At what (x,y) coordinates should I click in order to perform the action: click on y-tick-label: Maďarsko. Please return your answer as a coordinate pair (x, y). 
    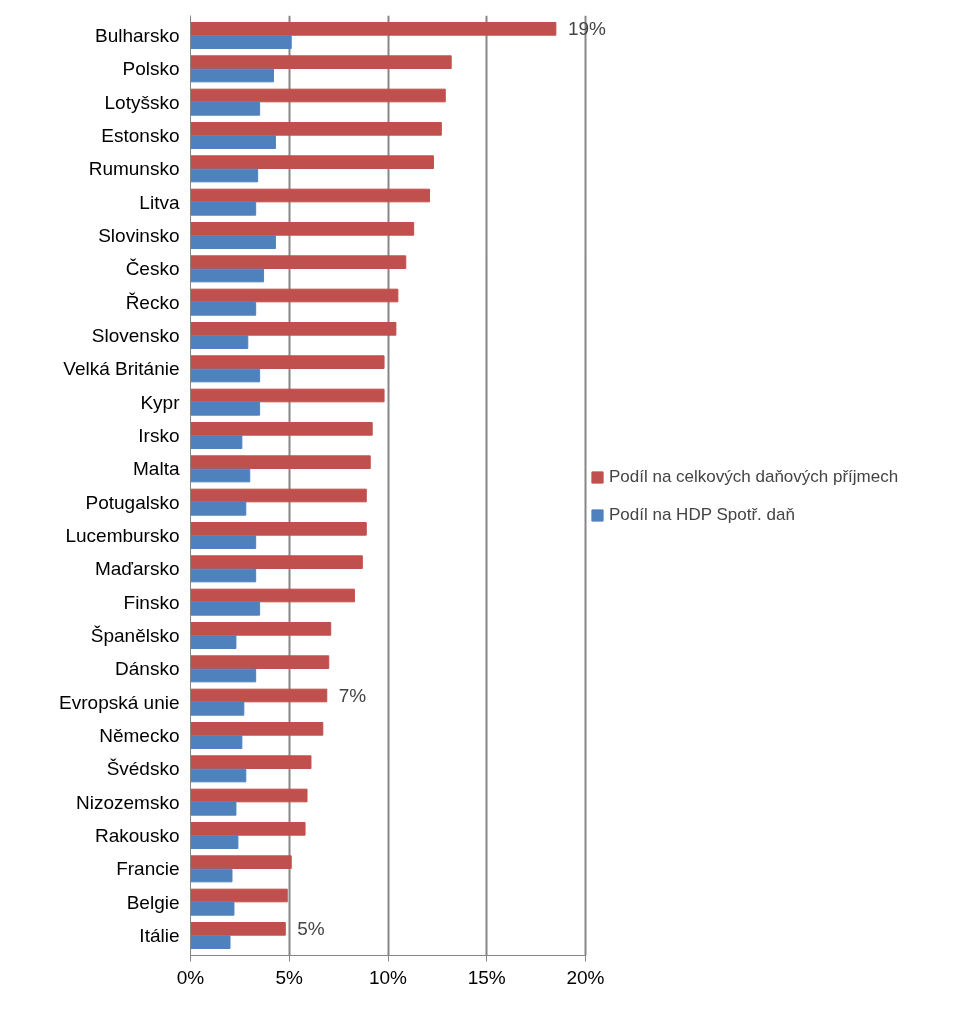
    Looking at the image, I should click on (137, 569).